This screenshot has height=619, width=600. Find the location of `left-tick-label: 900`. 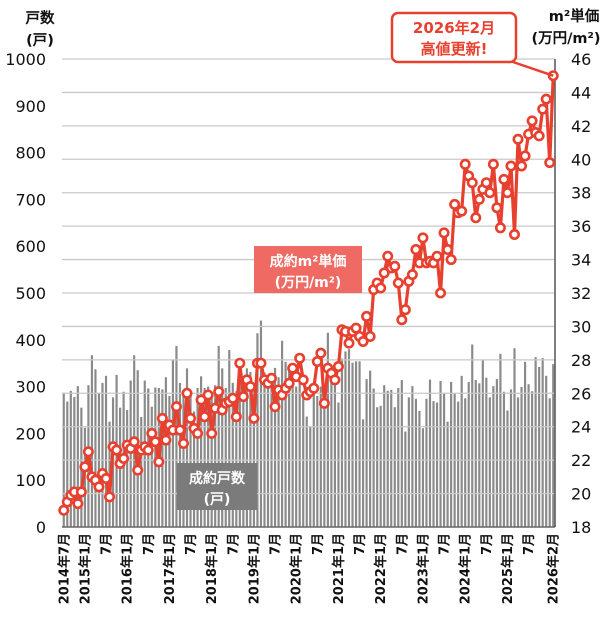

left-tick-label: 900 is located at coordinates (30, 106).